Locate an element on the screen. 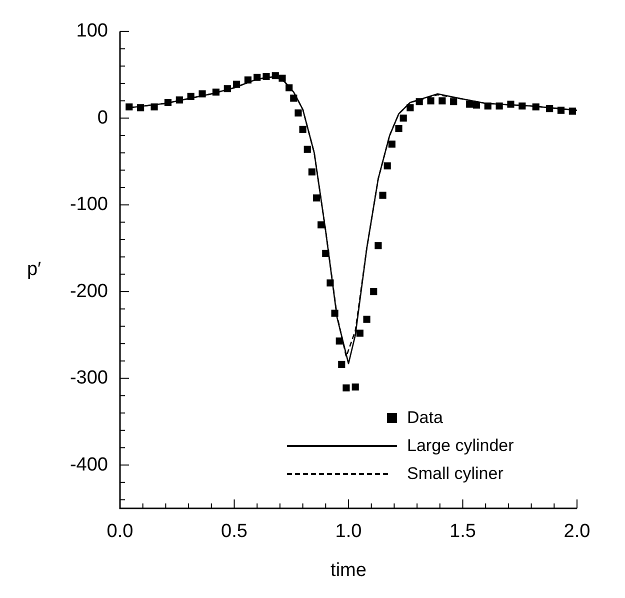 The width and height of the screenshot is (625, 598). x-tick-label: 0.5 is located at coordinates (234, 531).